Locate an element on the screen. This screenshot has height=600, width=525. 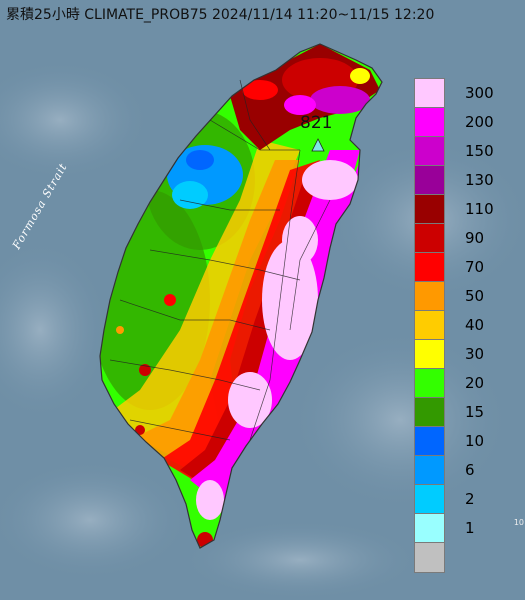
legend-label: 10 is located at coordinates (475, 441).